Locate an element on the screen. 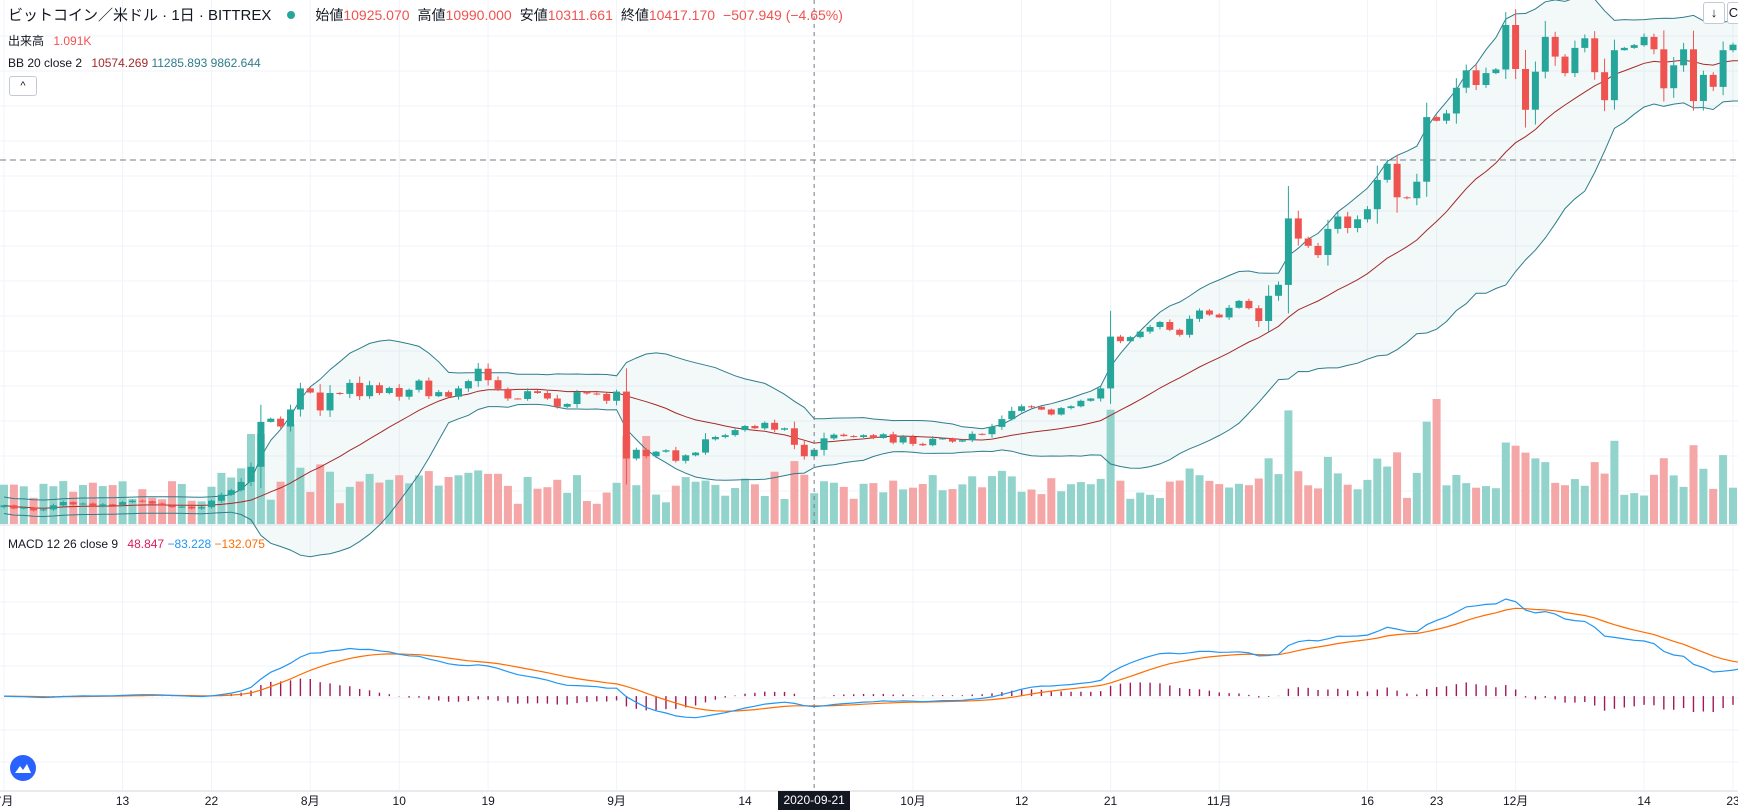 The height and width of the screenshot is (810, 1738). reset-chart-button: C is located at coordinates (1732, 13).